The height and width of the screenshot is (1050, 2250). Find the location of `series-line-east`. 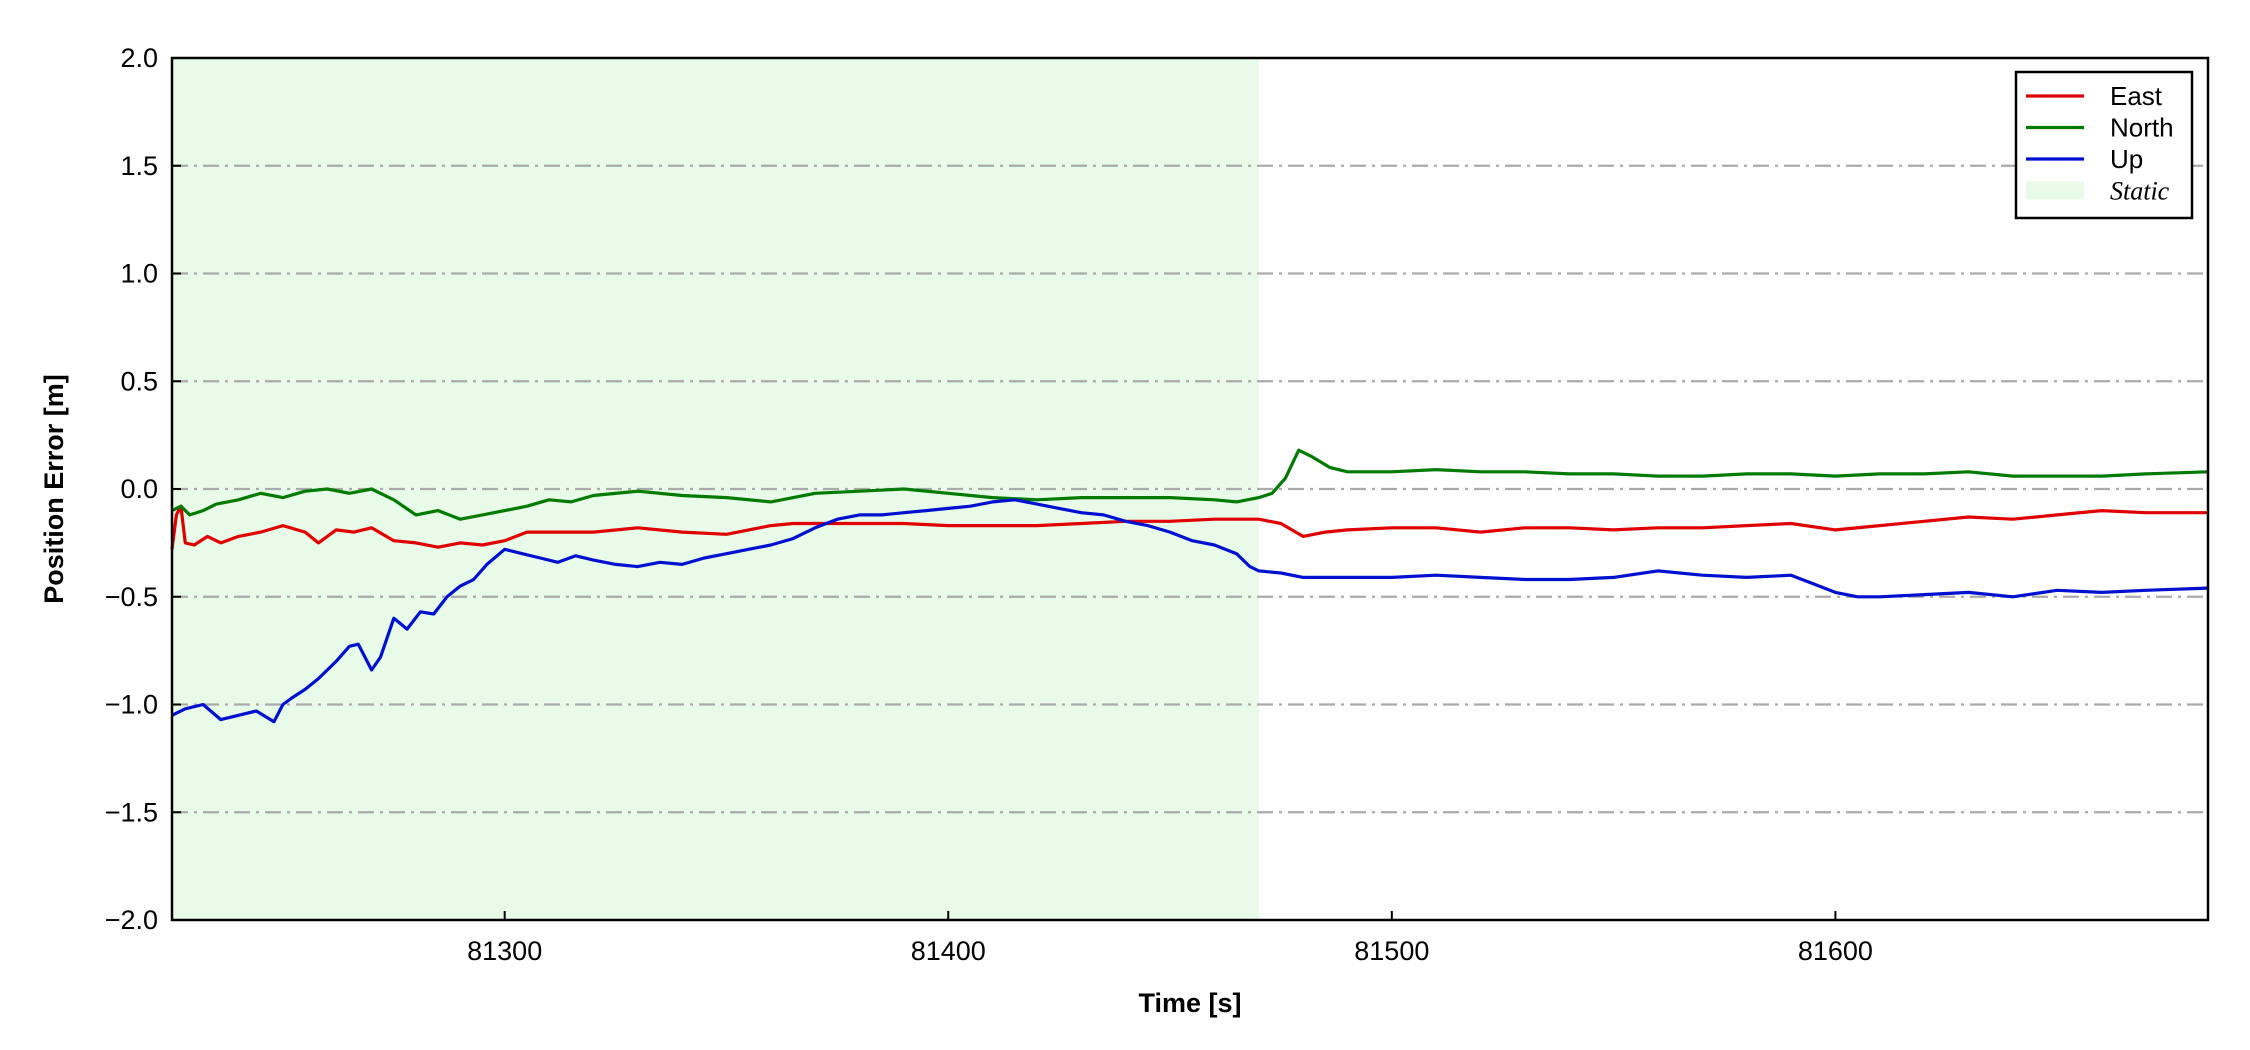

series-line-east is located at coordinates (1189, 527).